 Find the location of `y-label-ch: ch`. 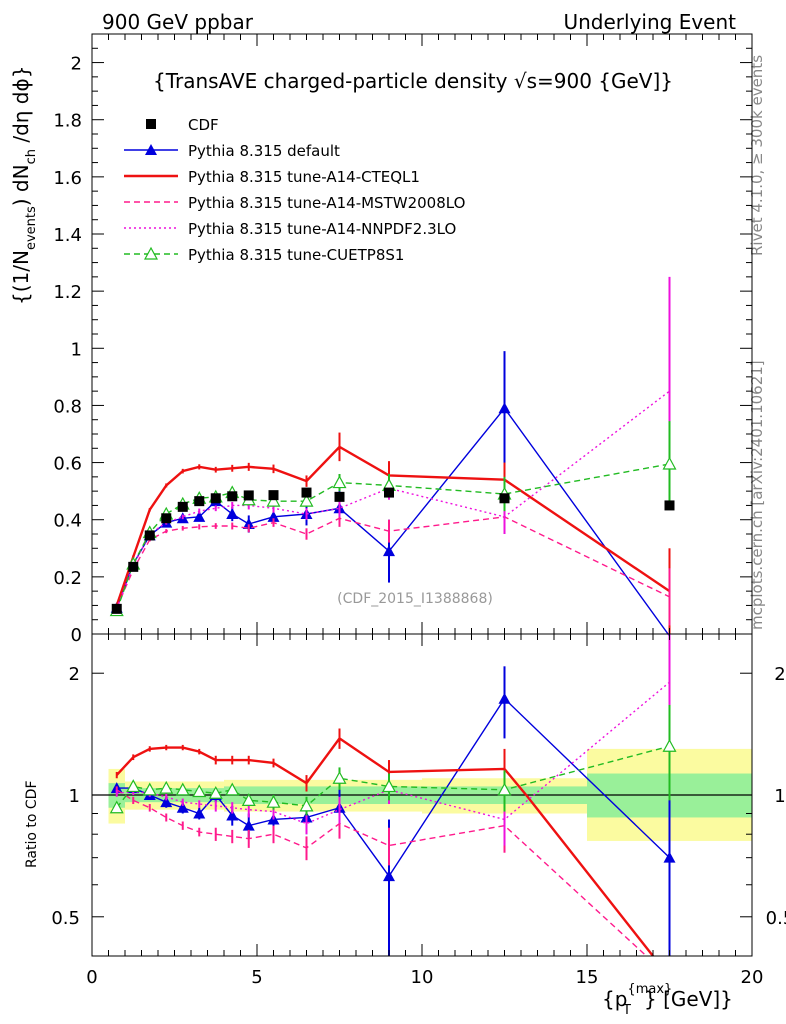

y-label-ch: ch is located at coordinates (31, 156).